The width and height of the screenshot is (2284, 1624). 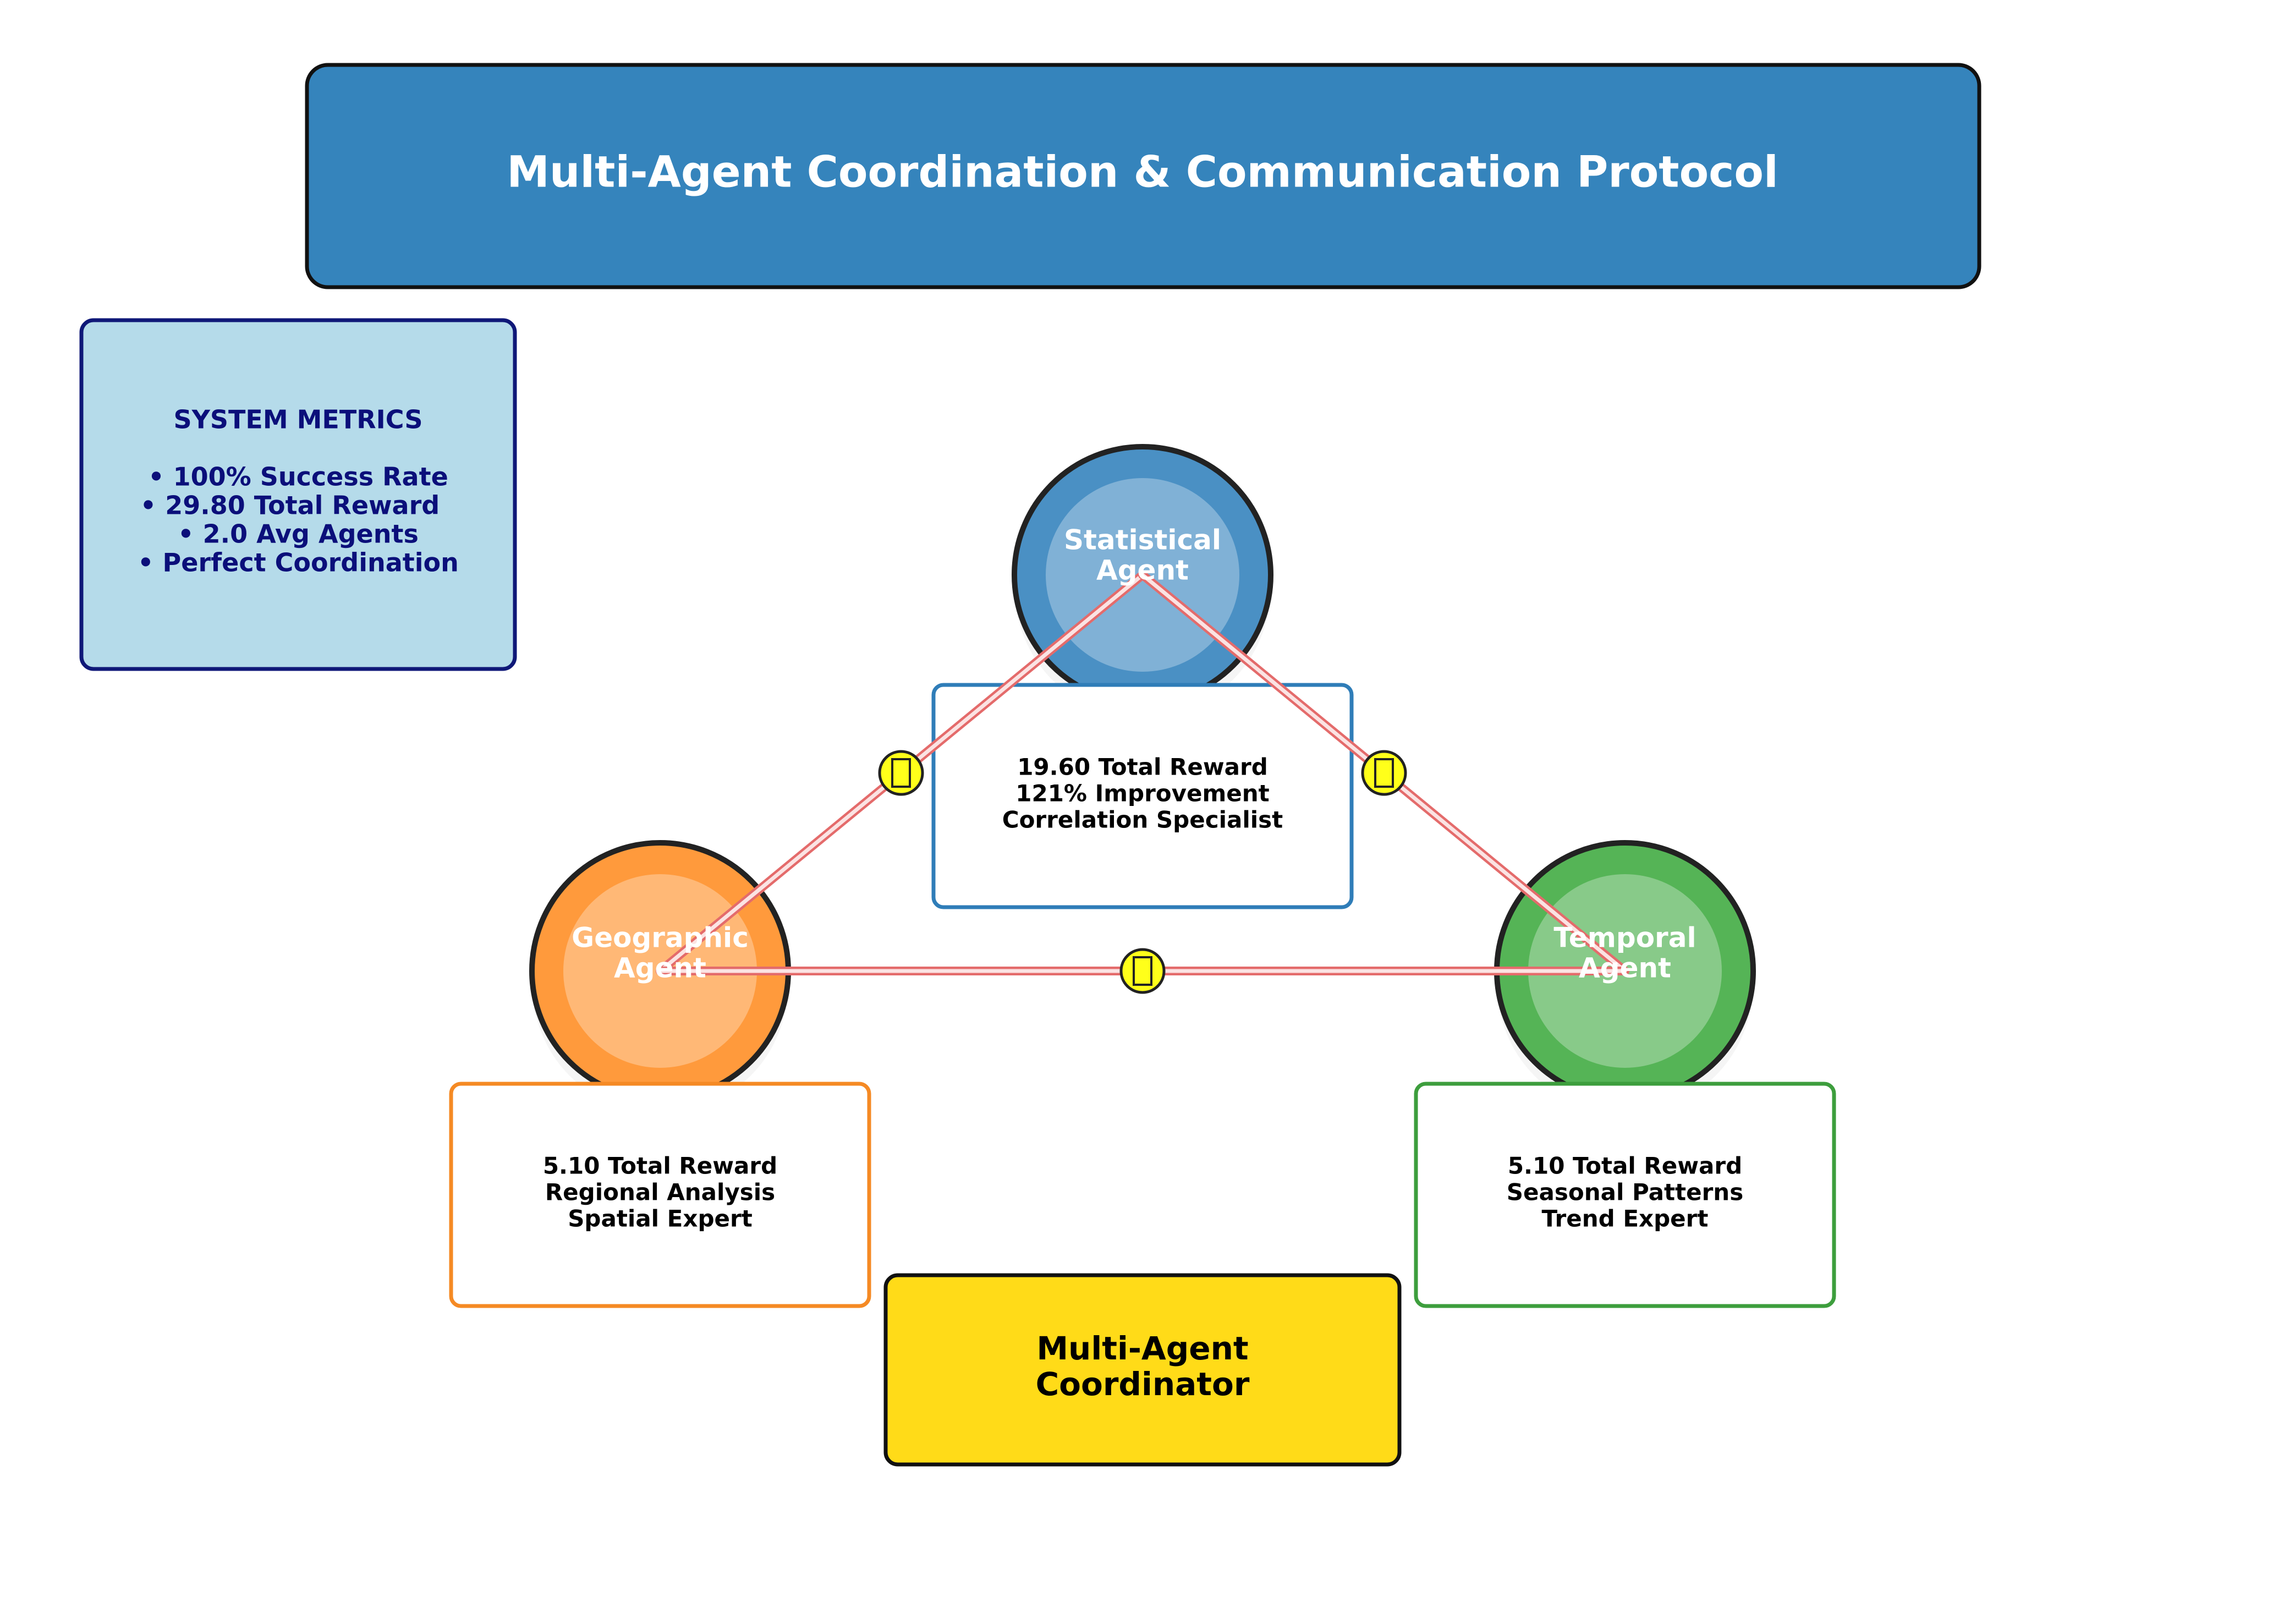 What do you see at coordinates (1143, 1384) in the screenshot?
I see `coordinator-label: Coordinator` at bounding box center [1143, 1384].